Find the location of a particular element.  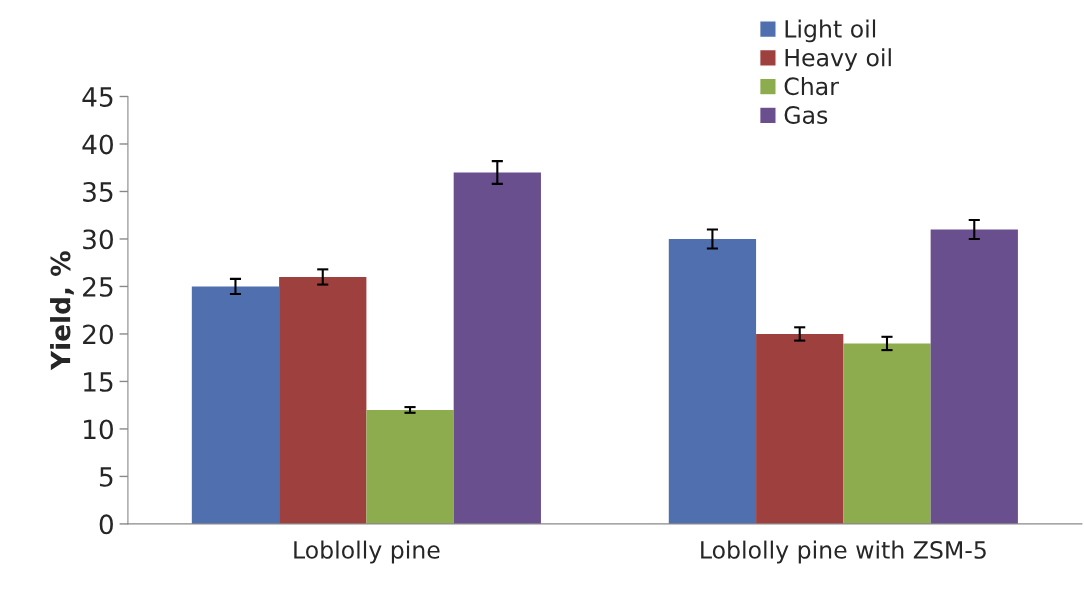

y-tick-label: 0 is located at coordinates (106, 524).